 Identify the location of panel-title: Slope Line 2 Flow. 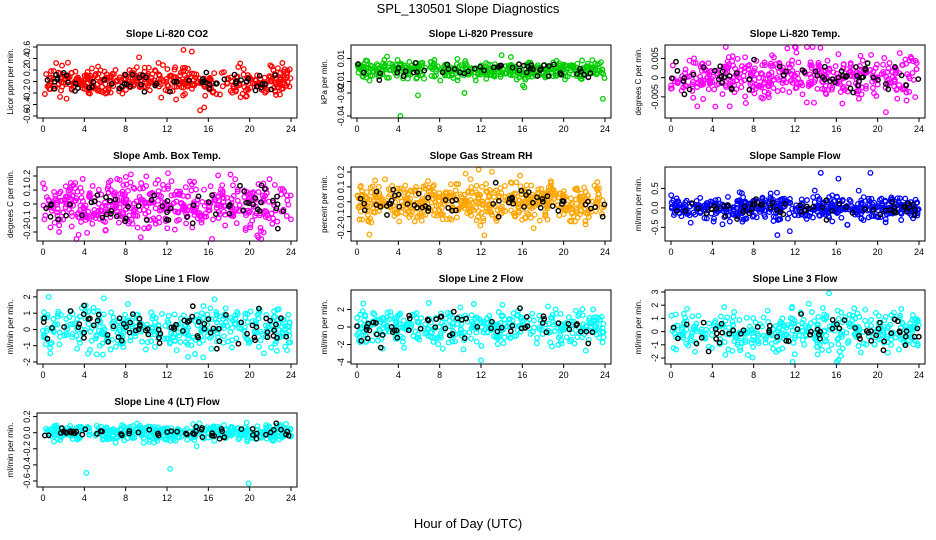
(481, 279).